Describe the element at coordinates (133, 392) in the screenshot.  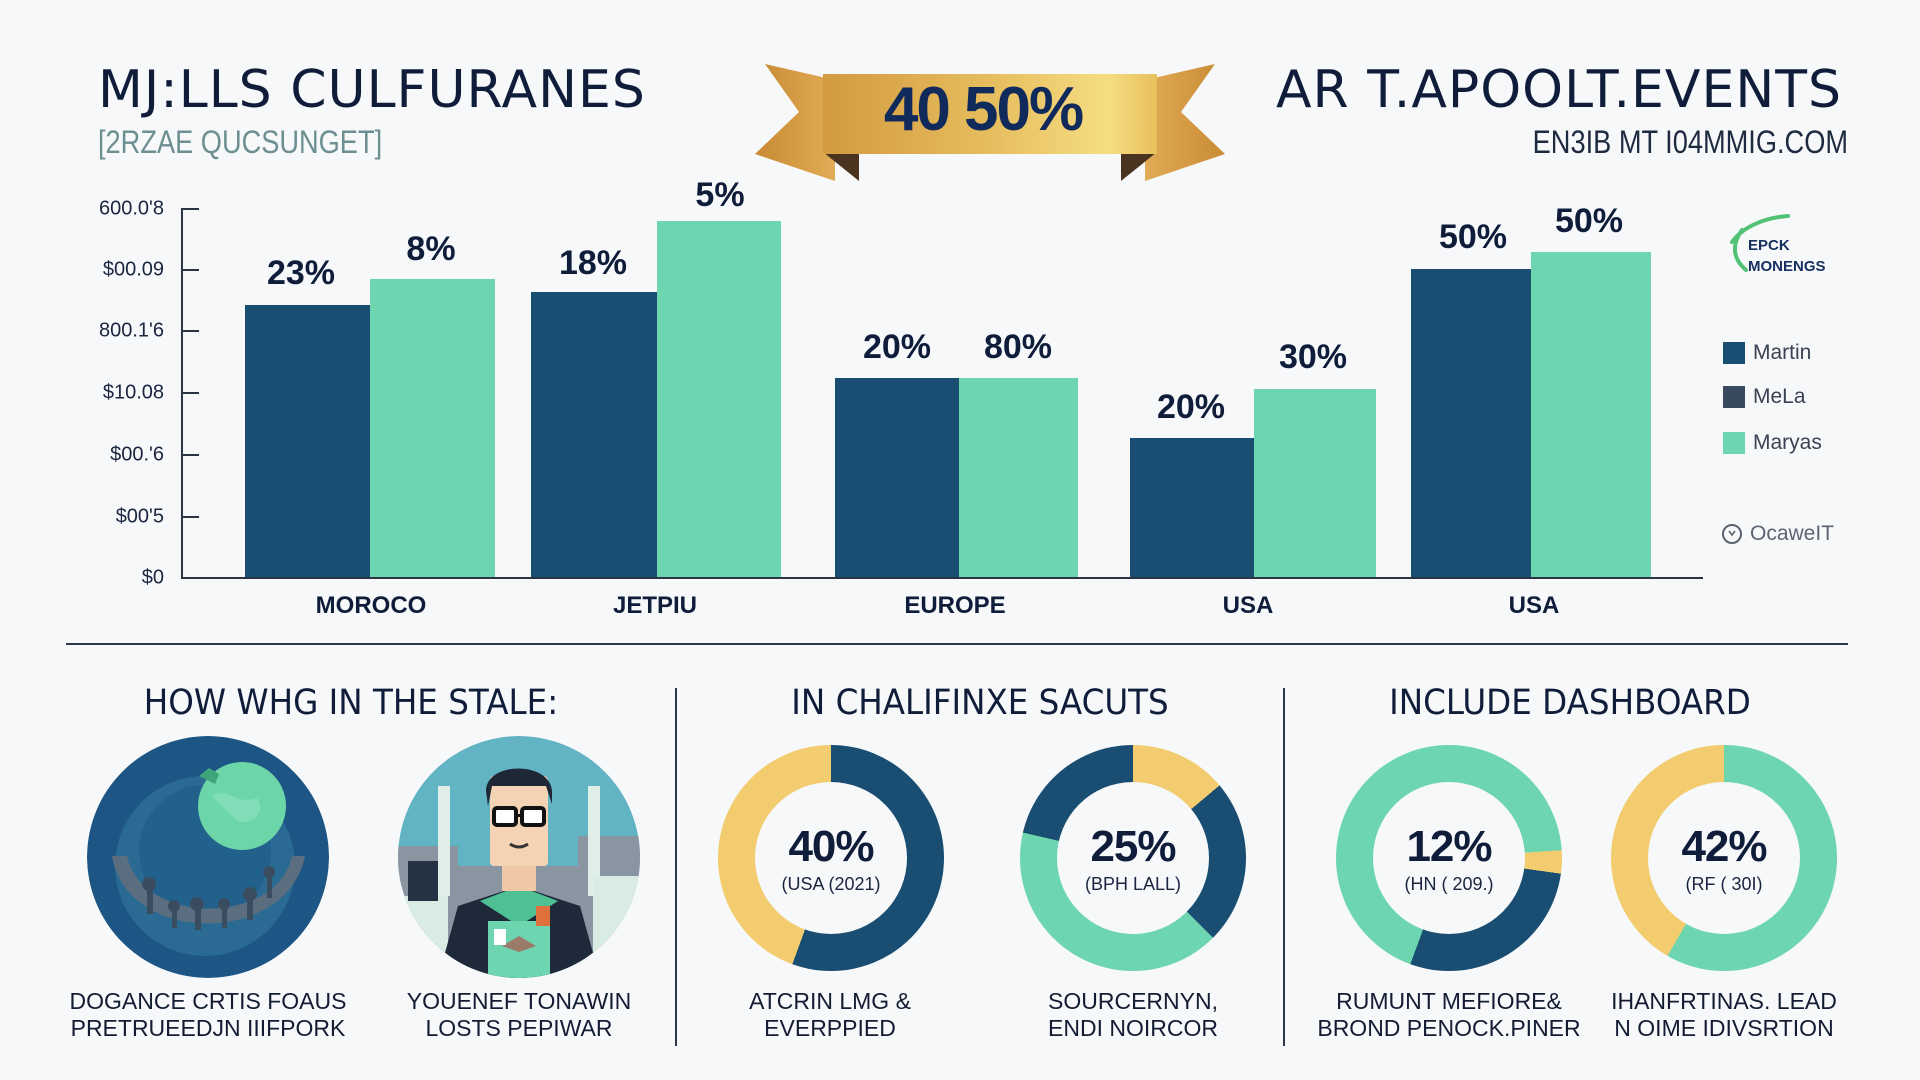
I see `y-tick-label: $10.08` at that location.